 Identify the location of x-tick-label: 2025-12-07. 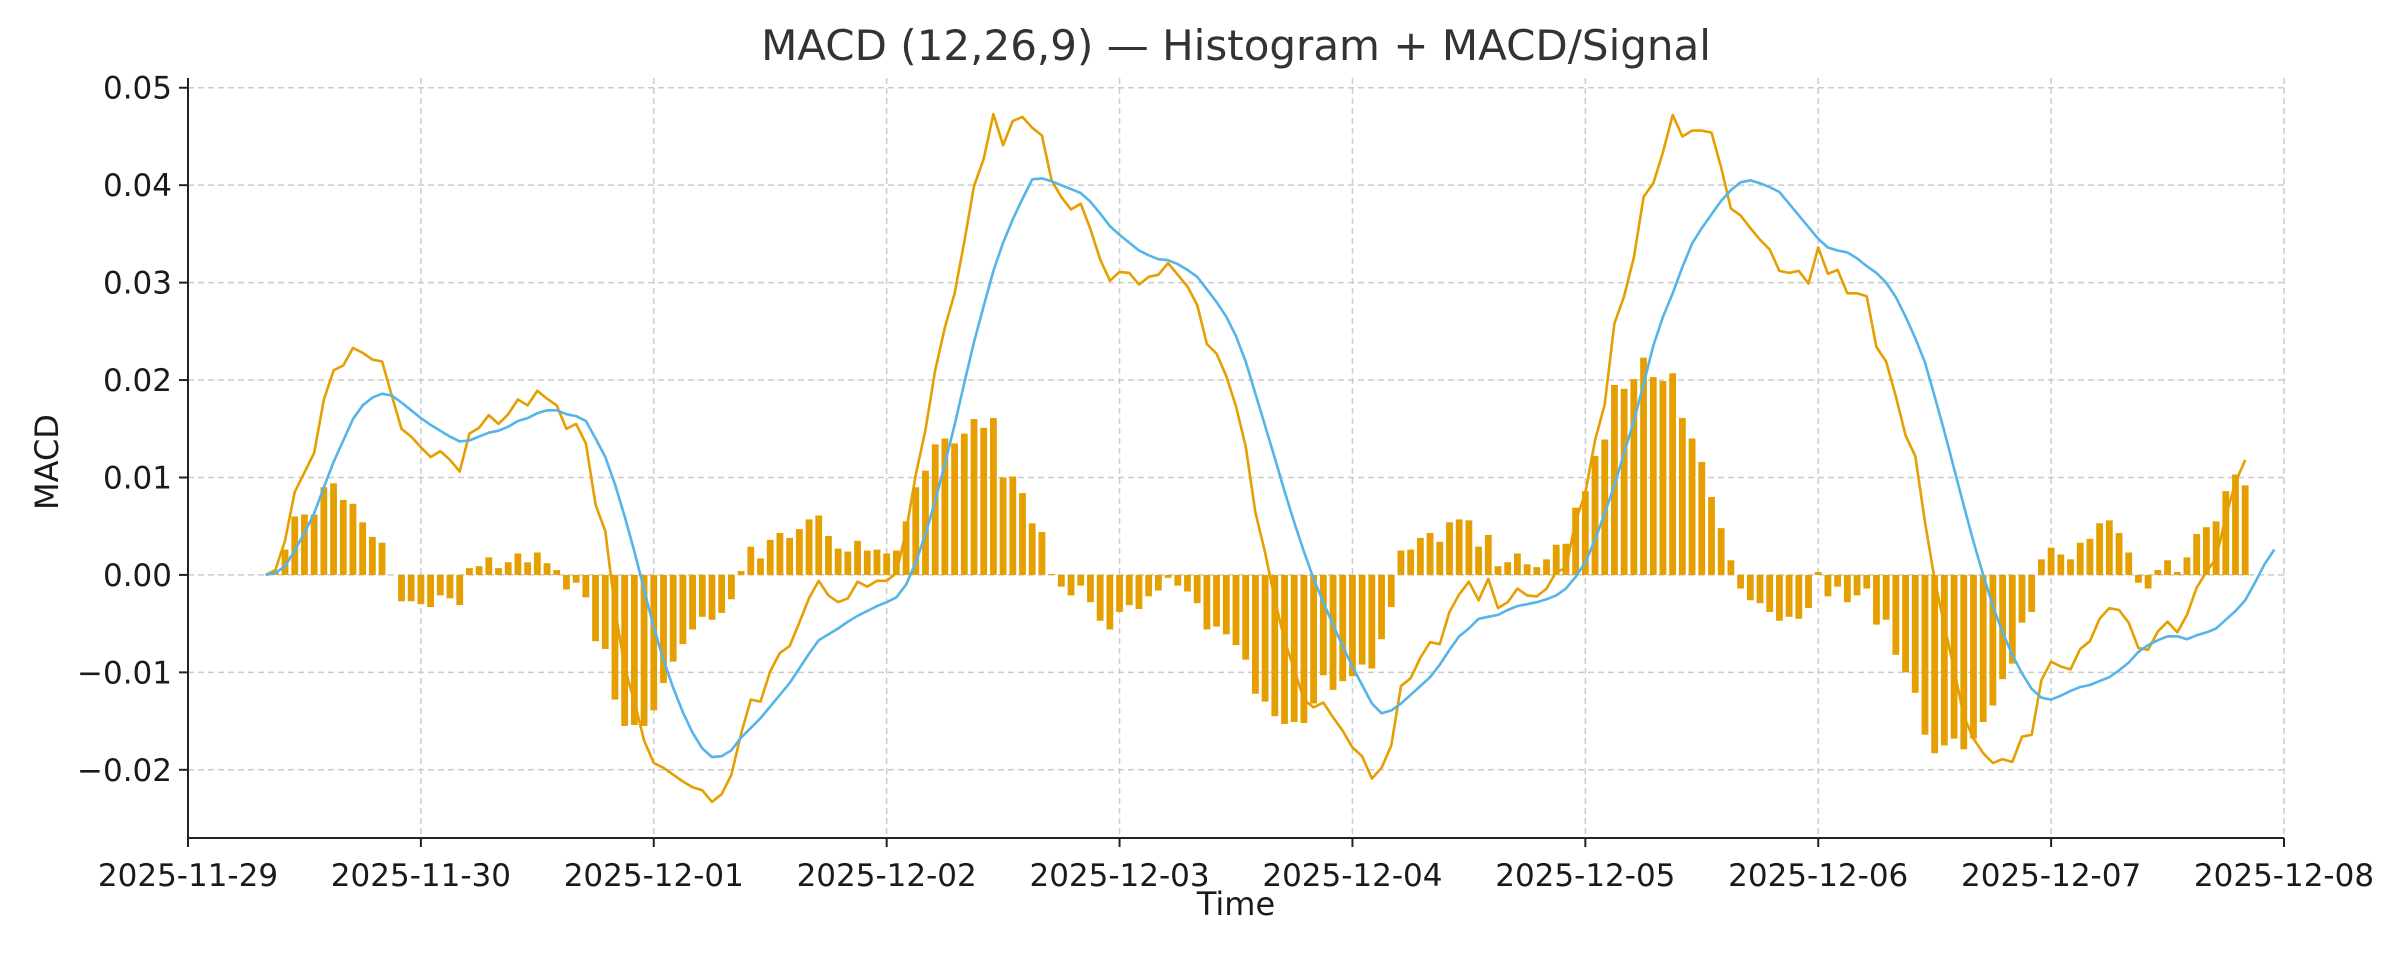
(2051, 876).